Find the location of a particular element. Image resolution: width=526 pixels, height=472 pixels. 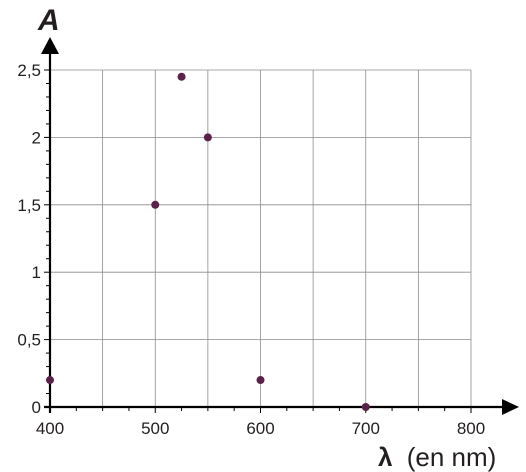

x-axis-title: λ (en nm) is located at coordinates (437, 457).